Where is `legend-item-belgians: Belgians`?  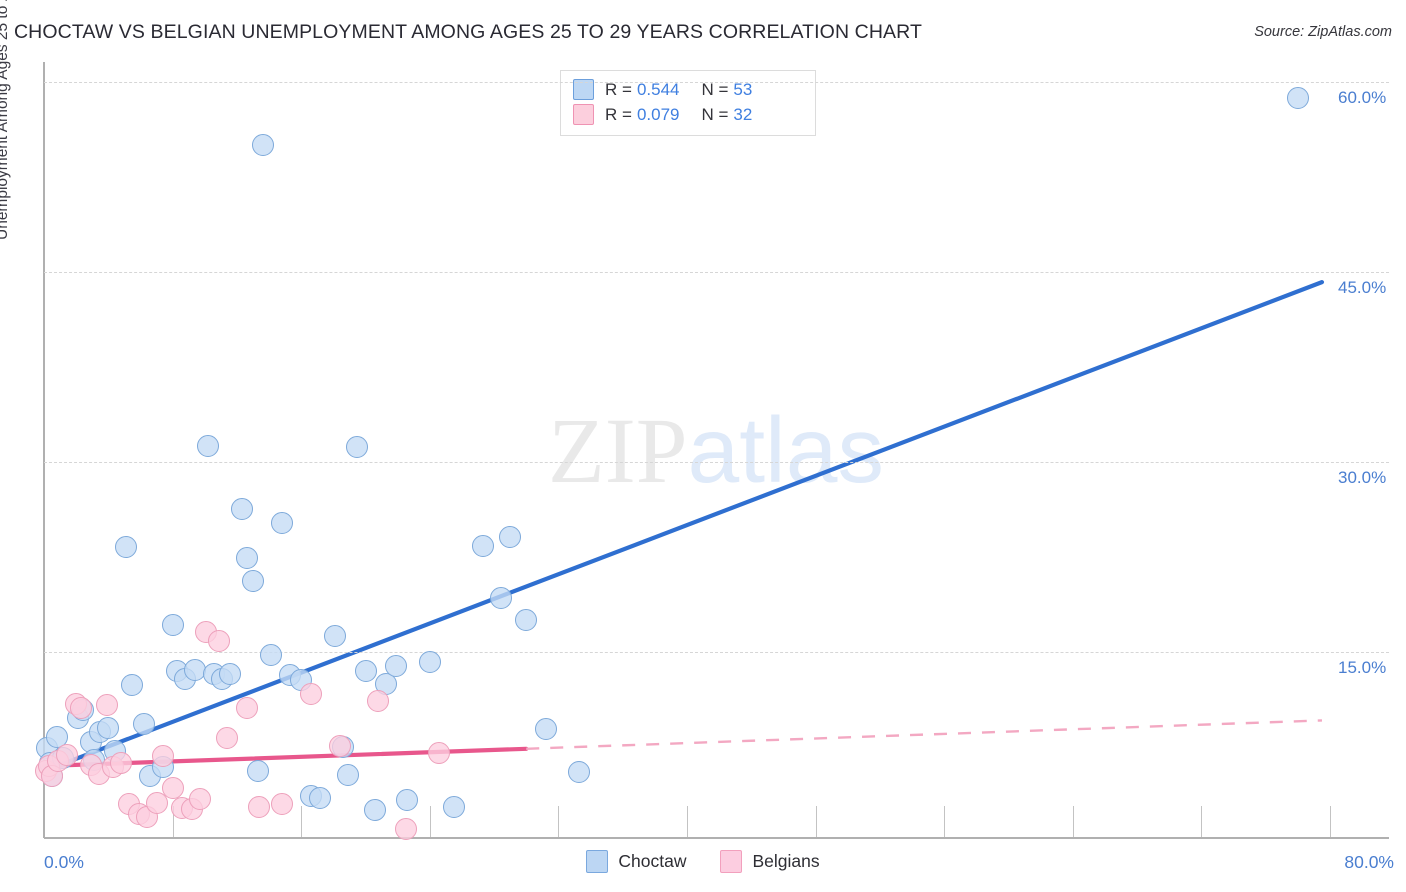
legend-item-belgians: Belgians is located at coordinates (770, 861).